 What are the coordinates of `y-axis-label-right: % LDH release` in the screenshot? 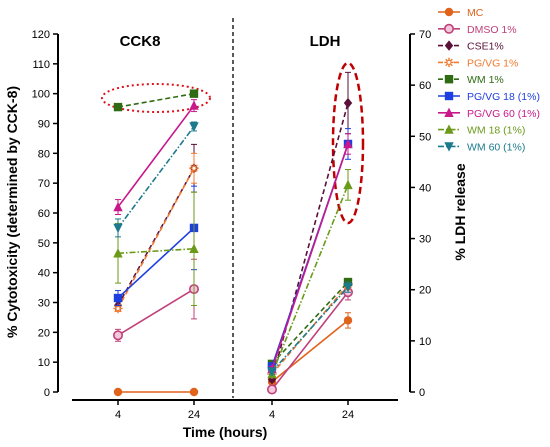 It's located at (460, 211).